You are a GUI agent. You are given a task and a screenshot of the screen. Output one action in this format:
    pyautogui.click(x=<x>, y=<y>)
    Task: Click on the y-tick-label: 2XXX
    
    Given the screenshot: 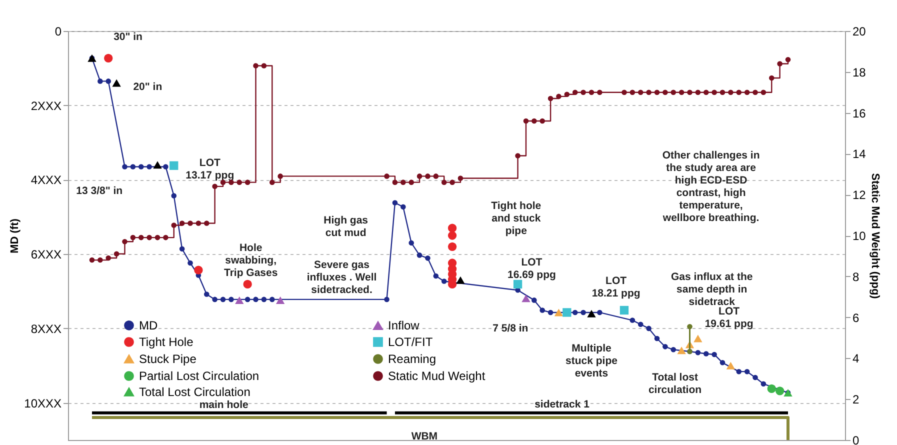 What is the action you would take?
    pyautogui.click(x=46, y=105)
    